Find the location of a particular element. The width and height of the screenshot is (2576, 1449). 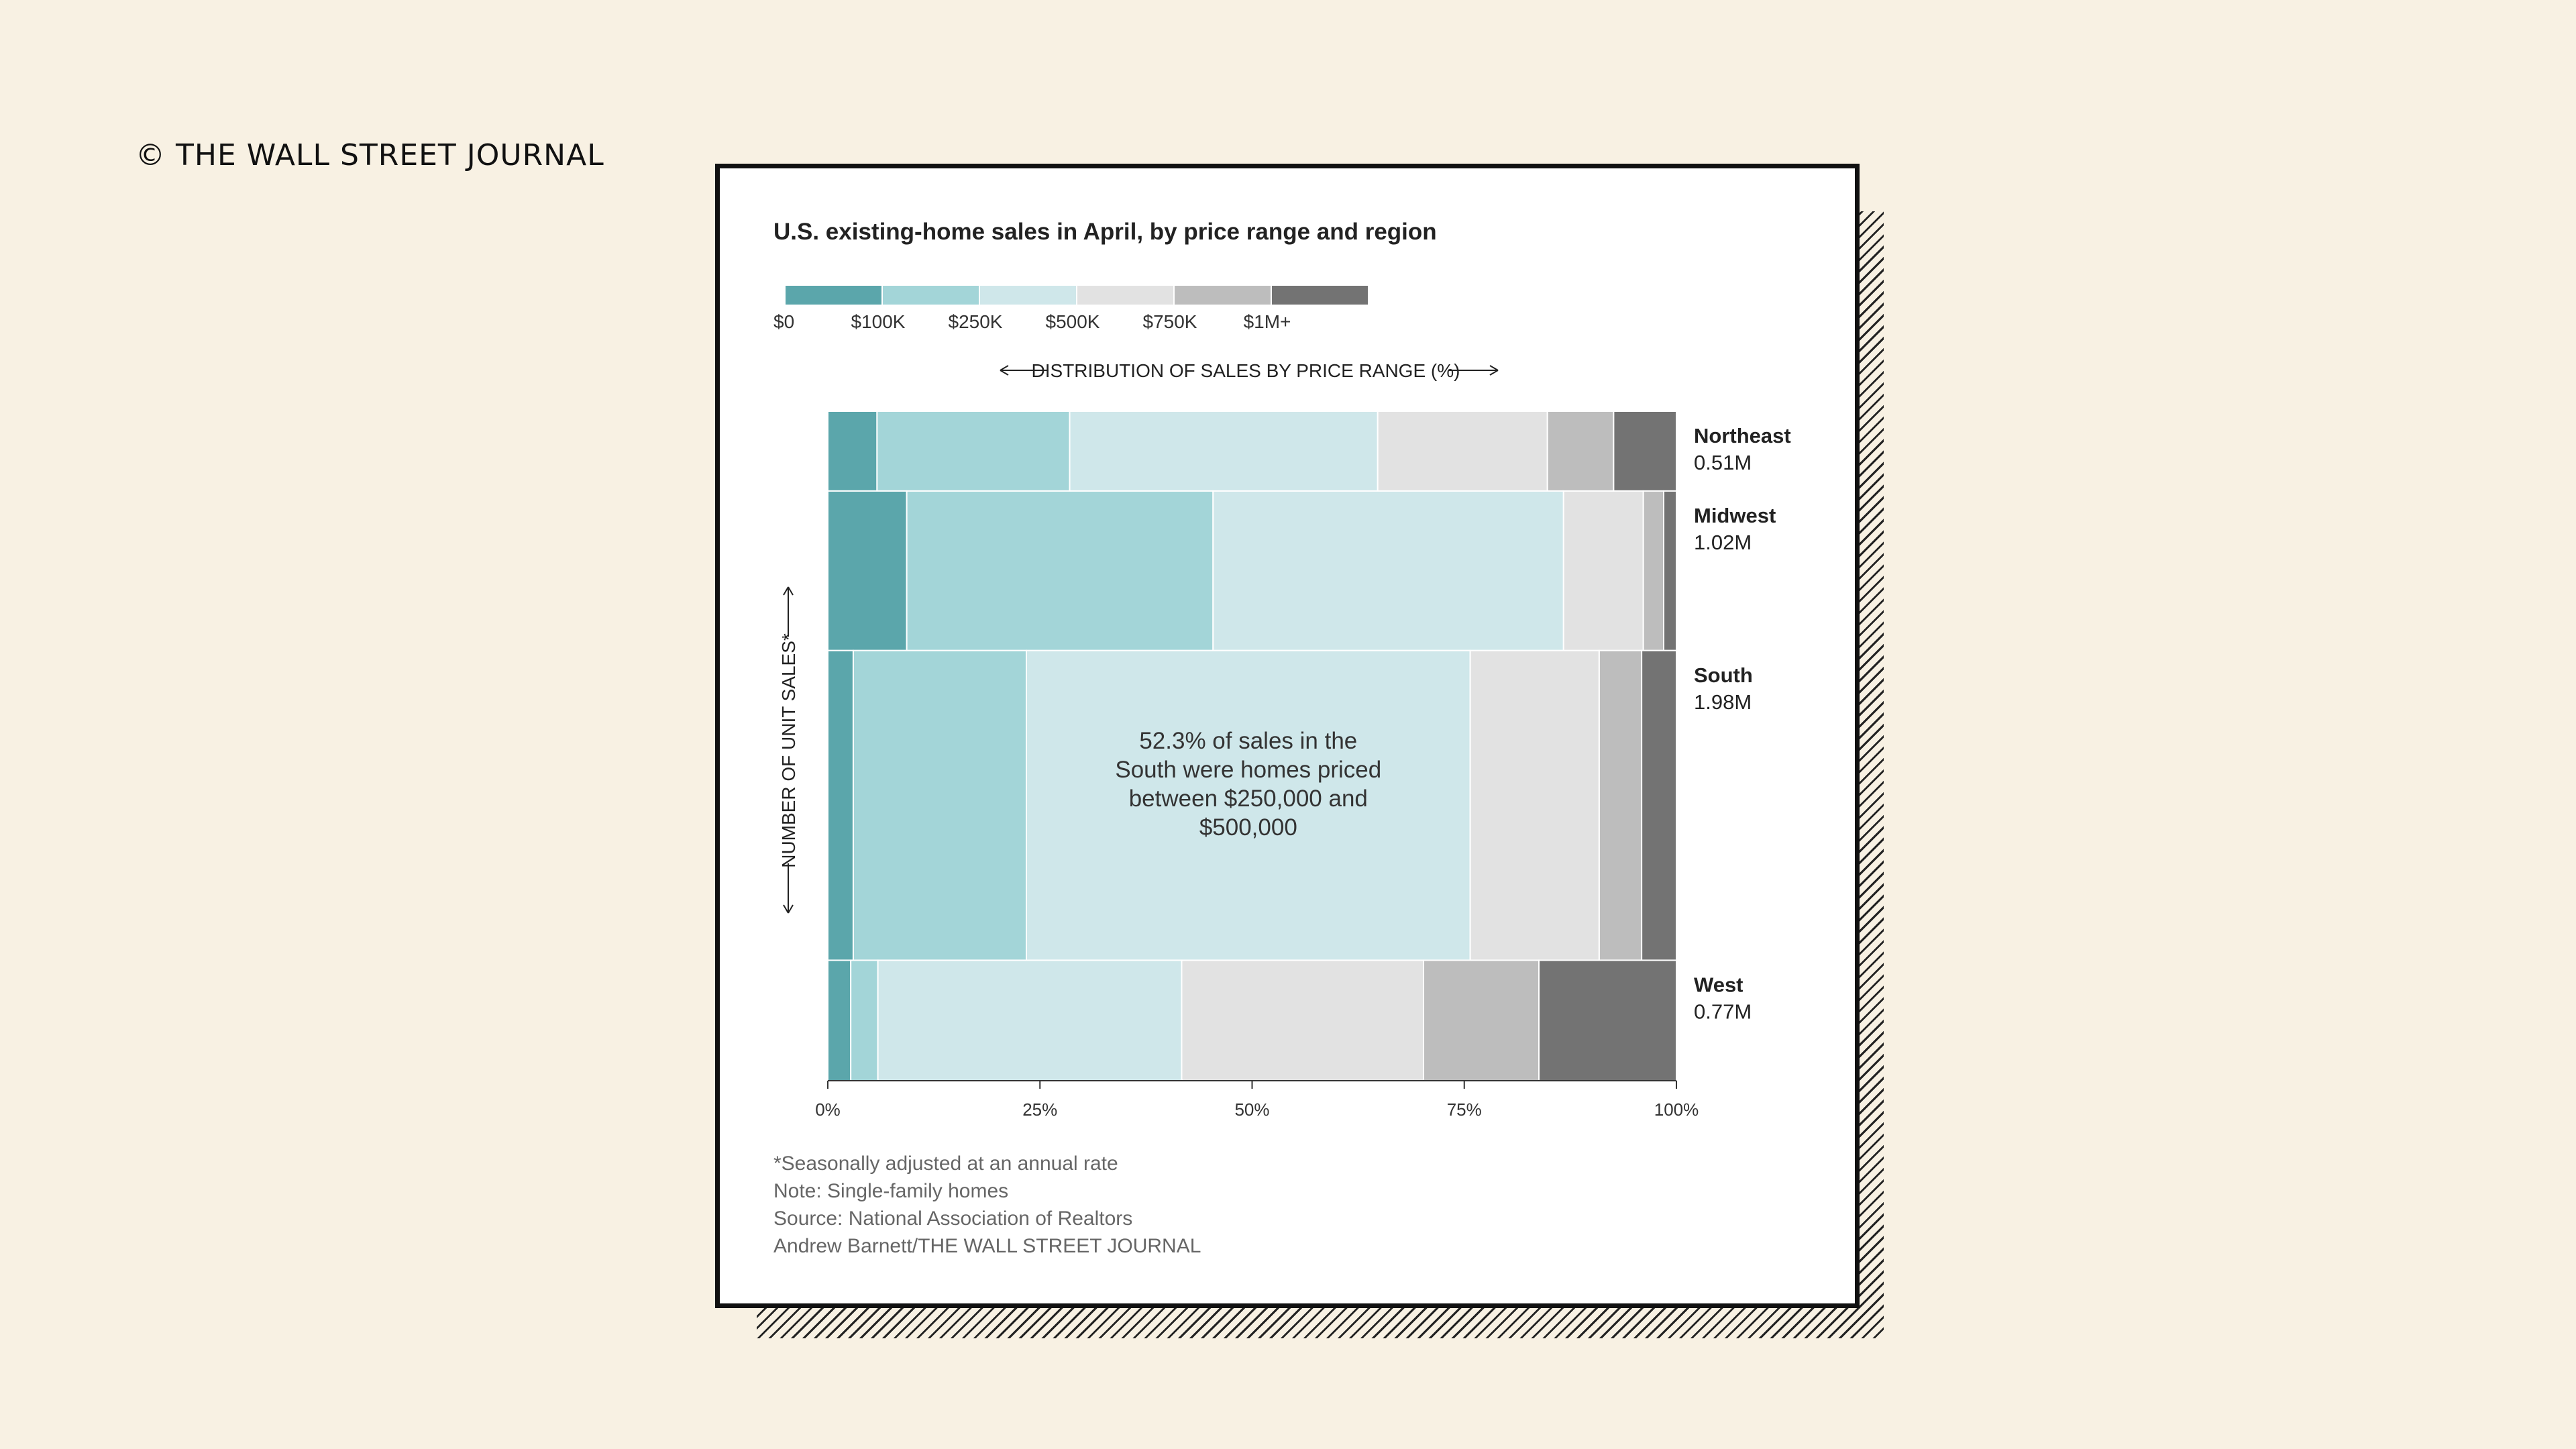

legend-label-5: $1M+ is located at coordinates (1267, 321).